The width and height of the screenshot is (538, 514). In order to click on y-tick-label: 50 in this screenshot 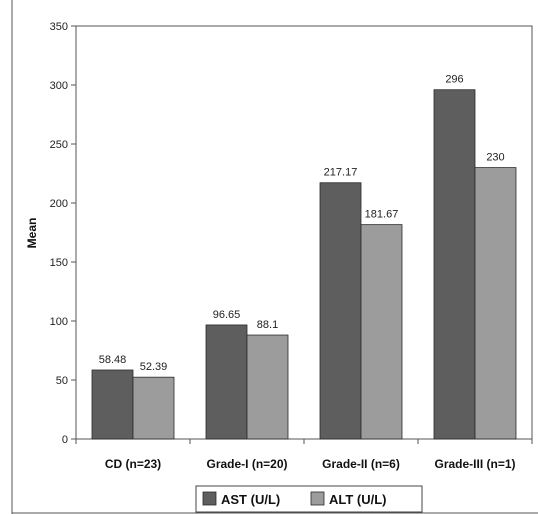, I will do `click(62, 381)`.